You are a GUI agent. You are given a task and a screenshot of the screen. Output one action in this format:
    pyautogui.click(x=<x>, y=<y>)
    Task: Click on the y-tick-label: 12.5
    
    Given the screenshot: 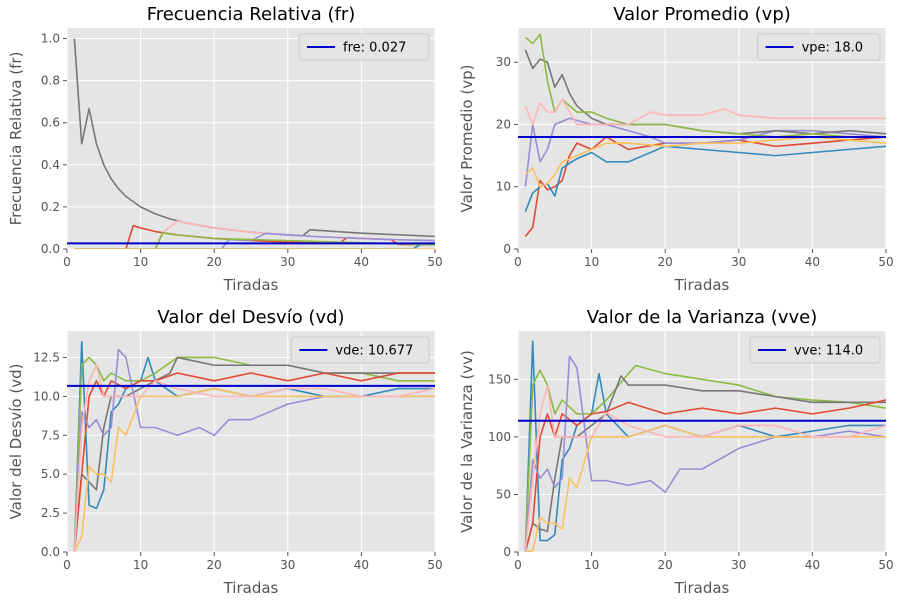 What is the action you would take?
    pyautogui.click(x=46, y=357)
    